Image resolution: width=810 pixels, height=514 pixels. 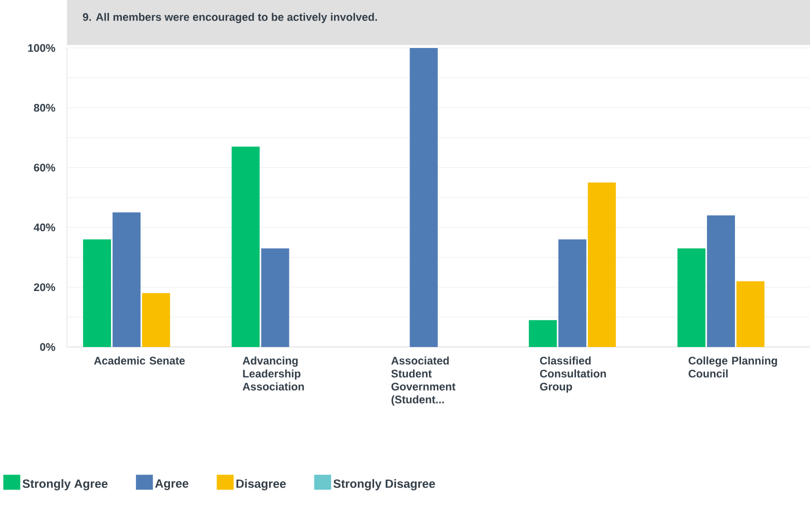 I want to click on y-tick-label: 0%, so click(x=48, y=347).